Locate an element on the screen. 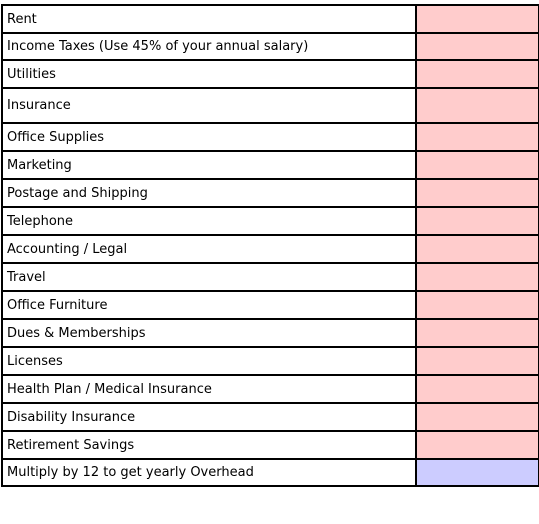  expense-label: Office Supplies is located at coordinates (209, 137).